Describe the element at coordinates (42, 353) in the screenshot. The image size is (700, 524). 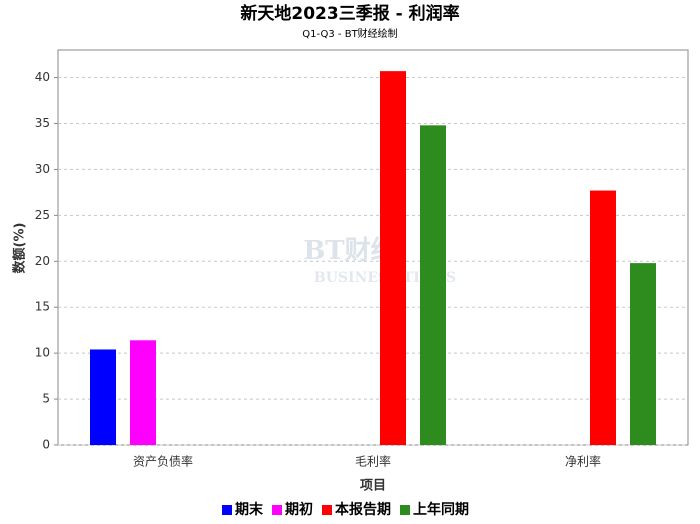
I see `y-tick-label: 10` at that location.